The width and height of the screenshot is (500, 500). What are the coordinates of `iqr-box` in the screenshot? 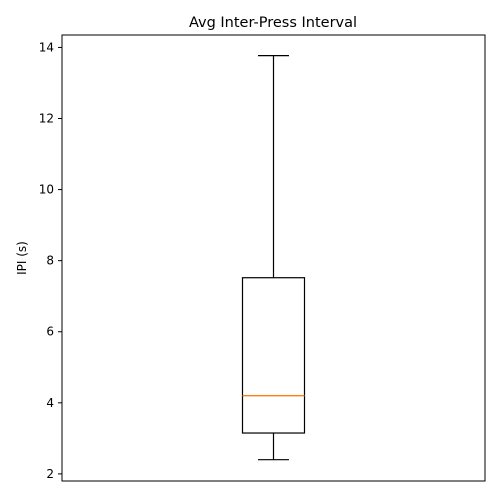 It's located at (273, 355).